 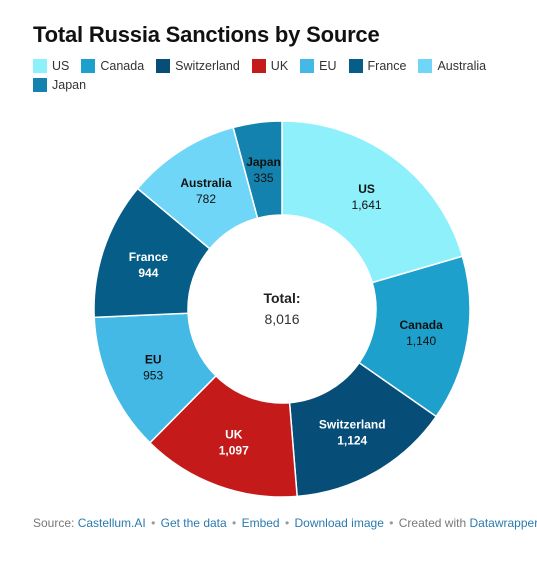 What do you see at coordinates (193, 523) in the screenshot?
I see `get-data-link: Get the data` at bounding box center [193, 523].